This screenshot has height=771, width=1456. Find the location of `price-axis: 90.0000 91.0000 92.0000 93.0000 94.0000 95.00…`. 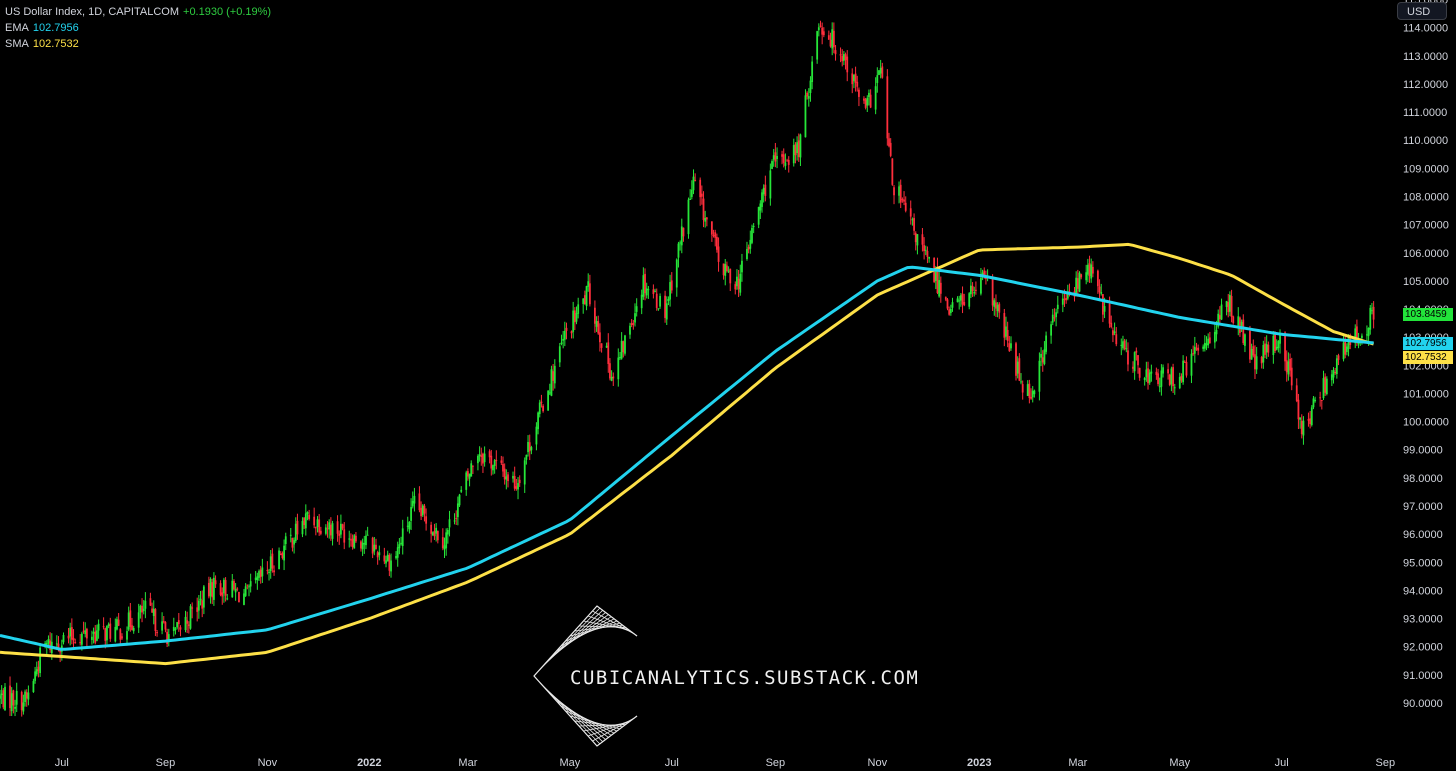

price-axis: 90.0000 91.0000 92.0000 93.0000 94.0000 95.00… is located at coordinates (1426, 355).